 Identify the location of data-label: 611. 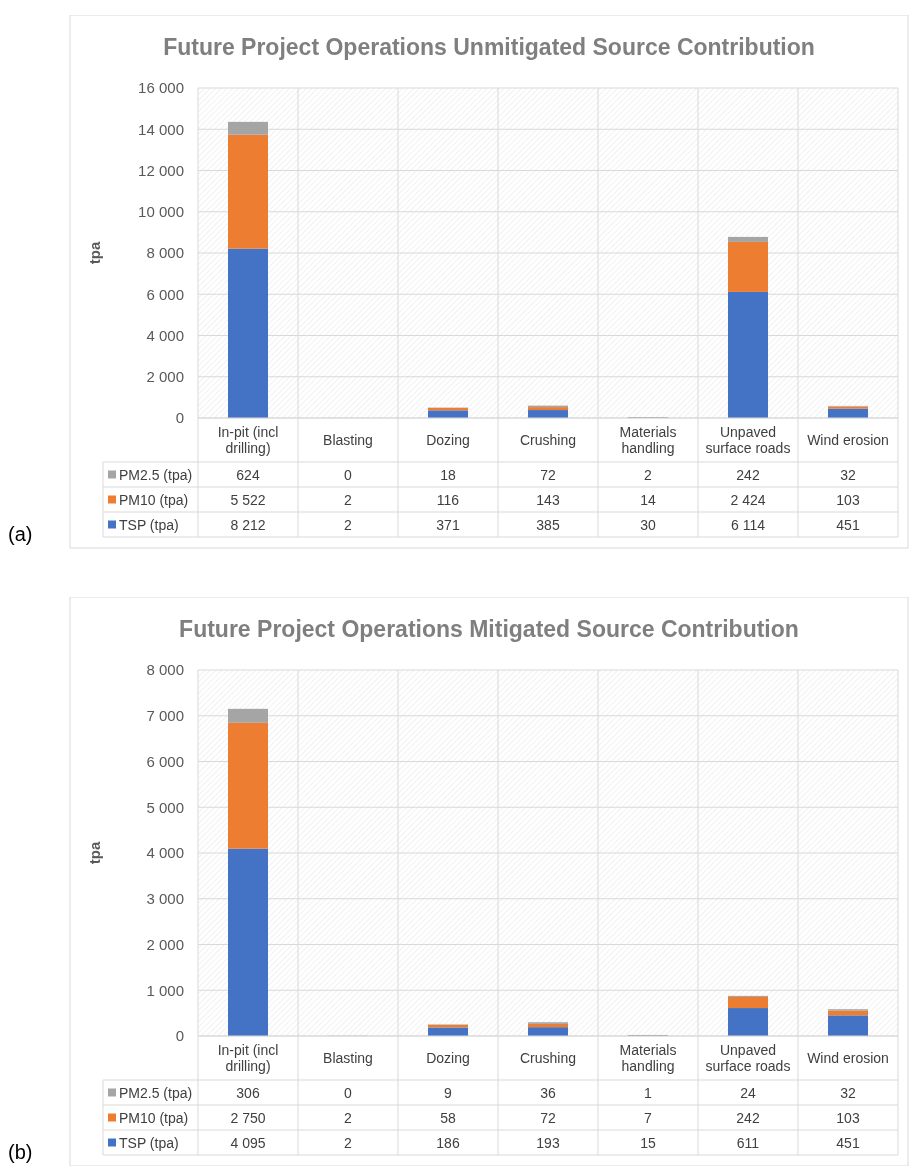
(748, 1142).